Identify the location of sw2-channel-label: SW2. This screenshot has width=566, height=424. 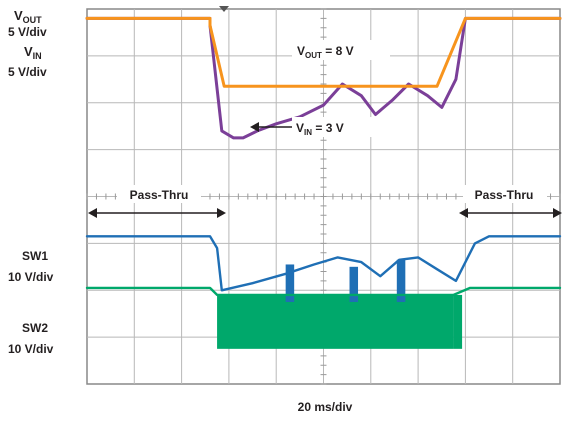
(35, 328).